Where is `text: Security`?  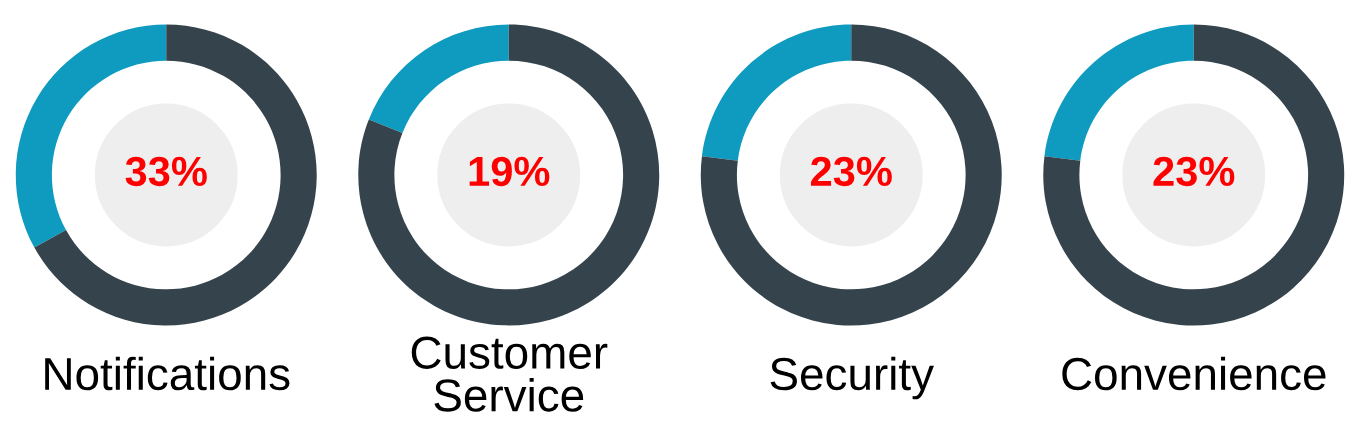 text: Security is located at coordinates (852, 378).